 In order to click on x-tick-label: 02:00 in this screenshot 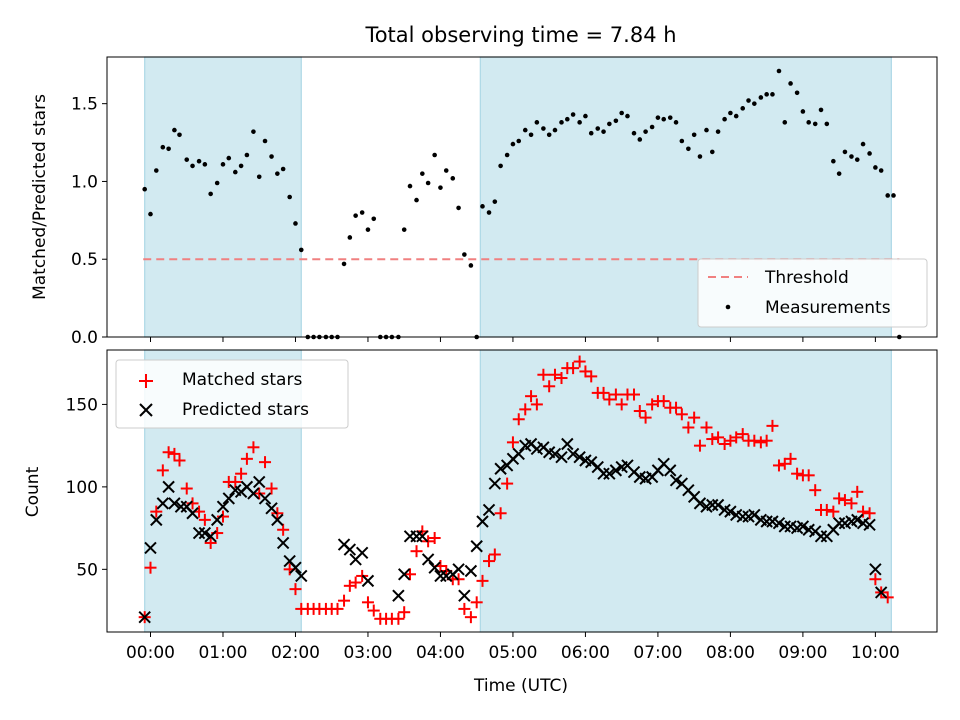, I will do `click(295, 653)`.